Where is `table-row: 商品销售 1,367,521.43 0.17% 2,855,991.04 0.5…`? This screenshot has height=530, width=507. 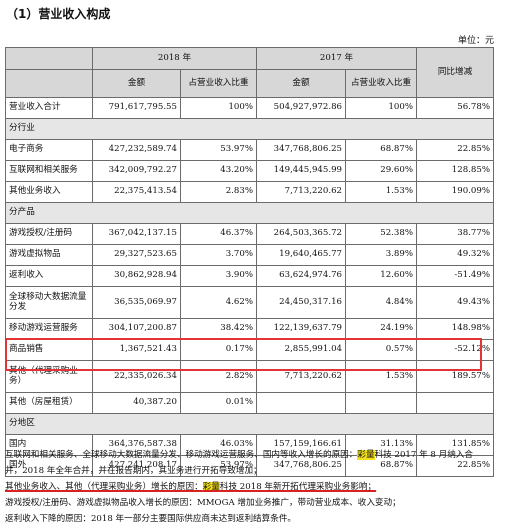 table-row: 商品销售 1,367,521.43 0.17% 2,855,991.04 0.5… is located at coordinates (250, 350).